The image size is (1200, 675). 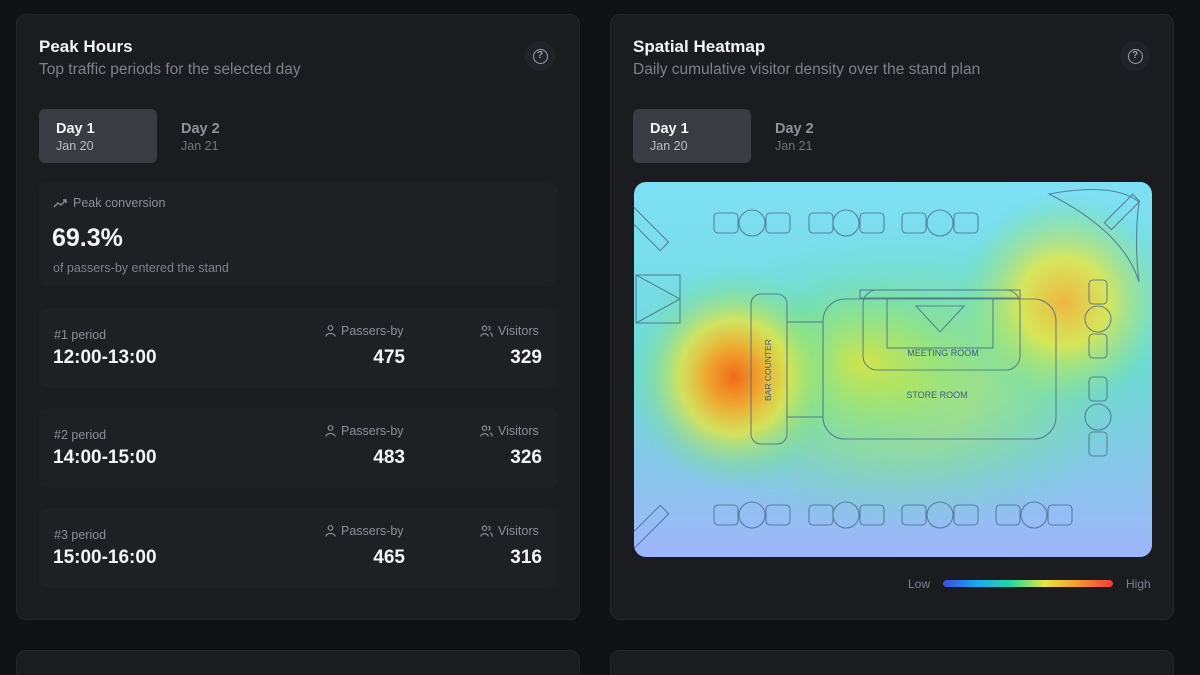 I want to click on store-room-label: STORE ROOM, so click(x=936, y=395).